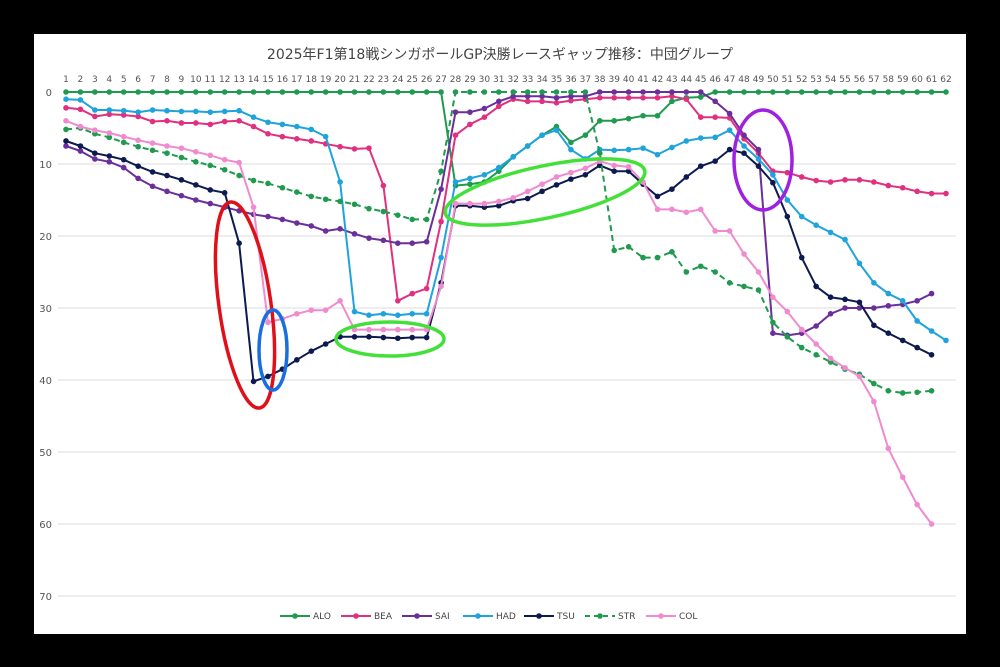  I want to click on x-tick-label: 36, so click(571, 80).